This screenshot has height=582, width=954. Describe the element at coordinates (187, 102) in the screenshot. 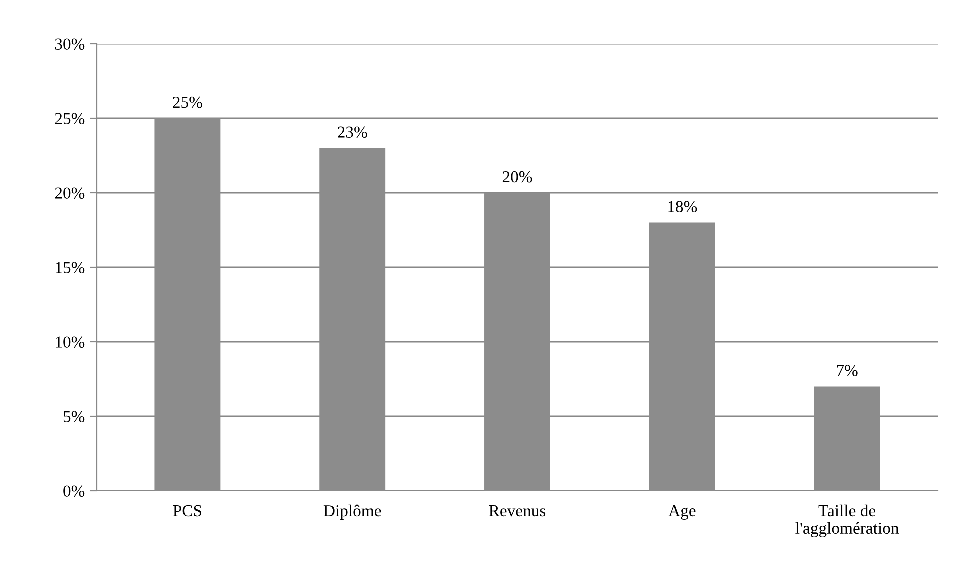

I see `data-label: 25%` at that location.